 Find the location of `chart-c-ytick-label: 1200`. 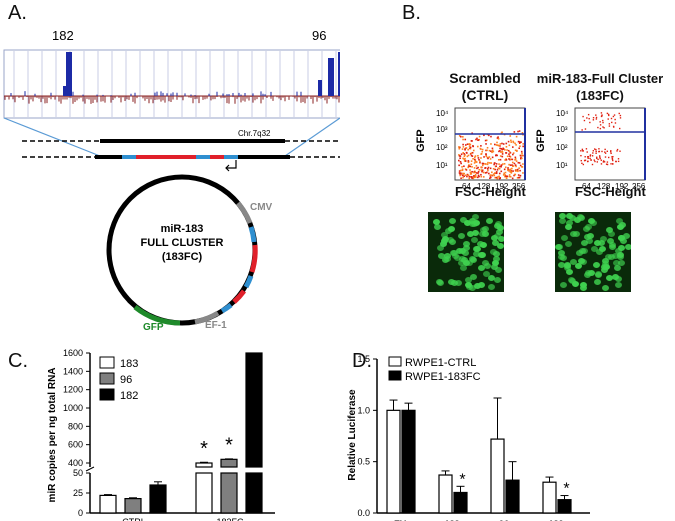

chart-c-ytick-label: 1200 is located at coordinates (73, 390).